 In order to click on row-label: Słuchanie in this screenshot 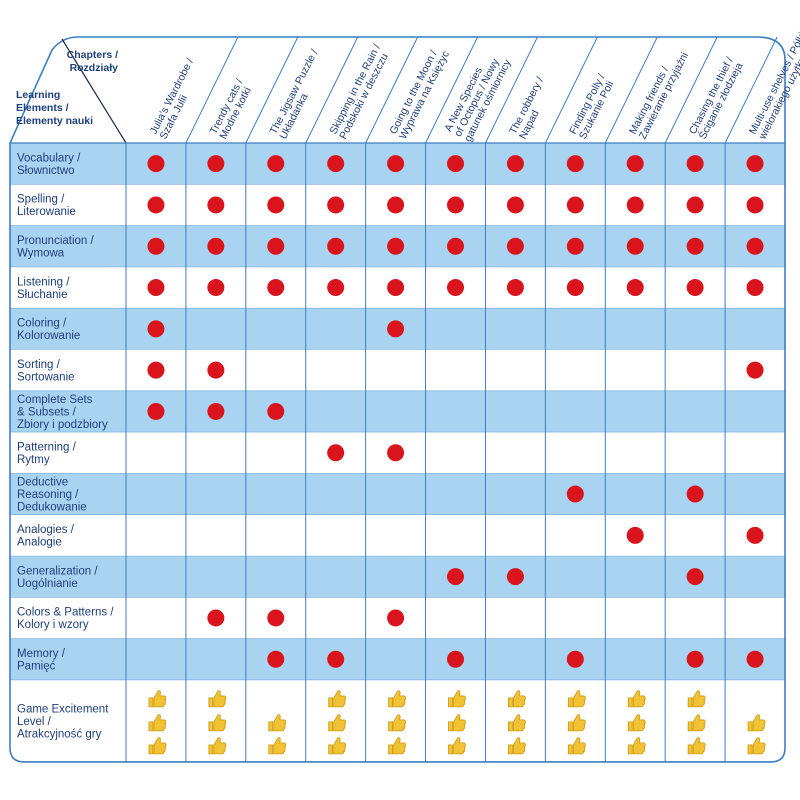, I will do `click(42, 295)`.